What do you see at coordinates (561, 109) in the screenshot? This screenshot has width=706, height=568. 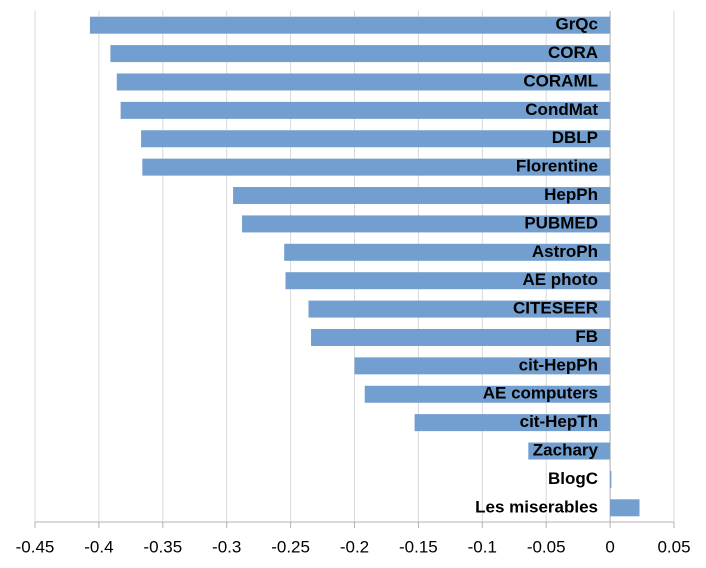 I see `category-label: CondMat` at bounding box center [561, 109].